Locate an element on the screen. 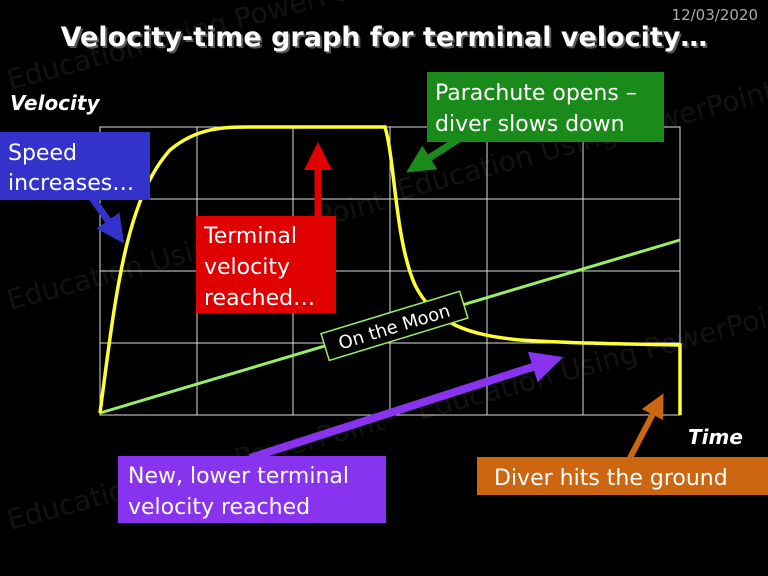 Image resolution: width=768 pixels, height=576 pixels. lower-text: New, lower terminal is located at coordinates (238, 476).